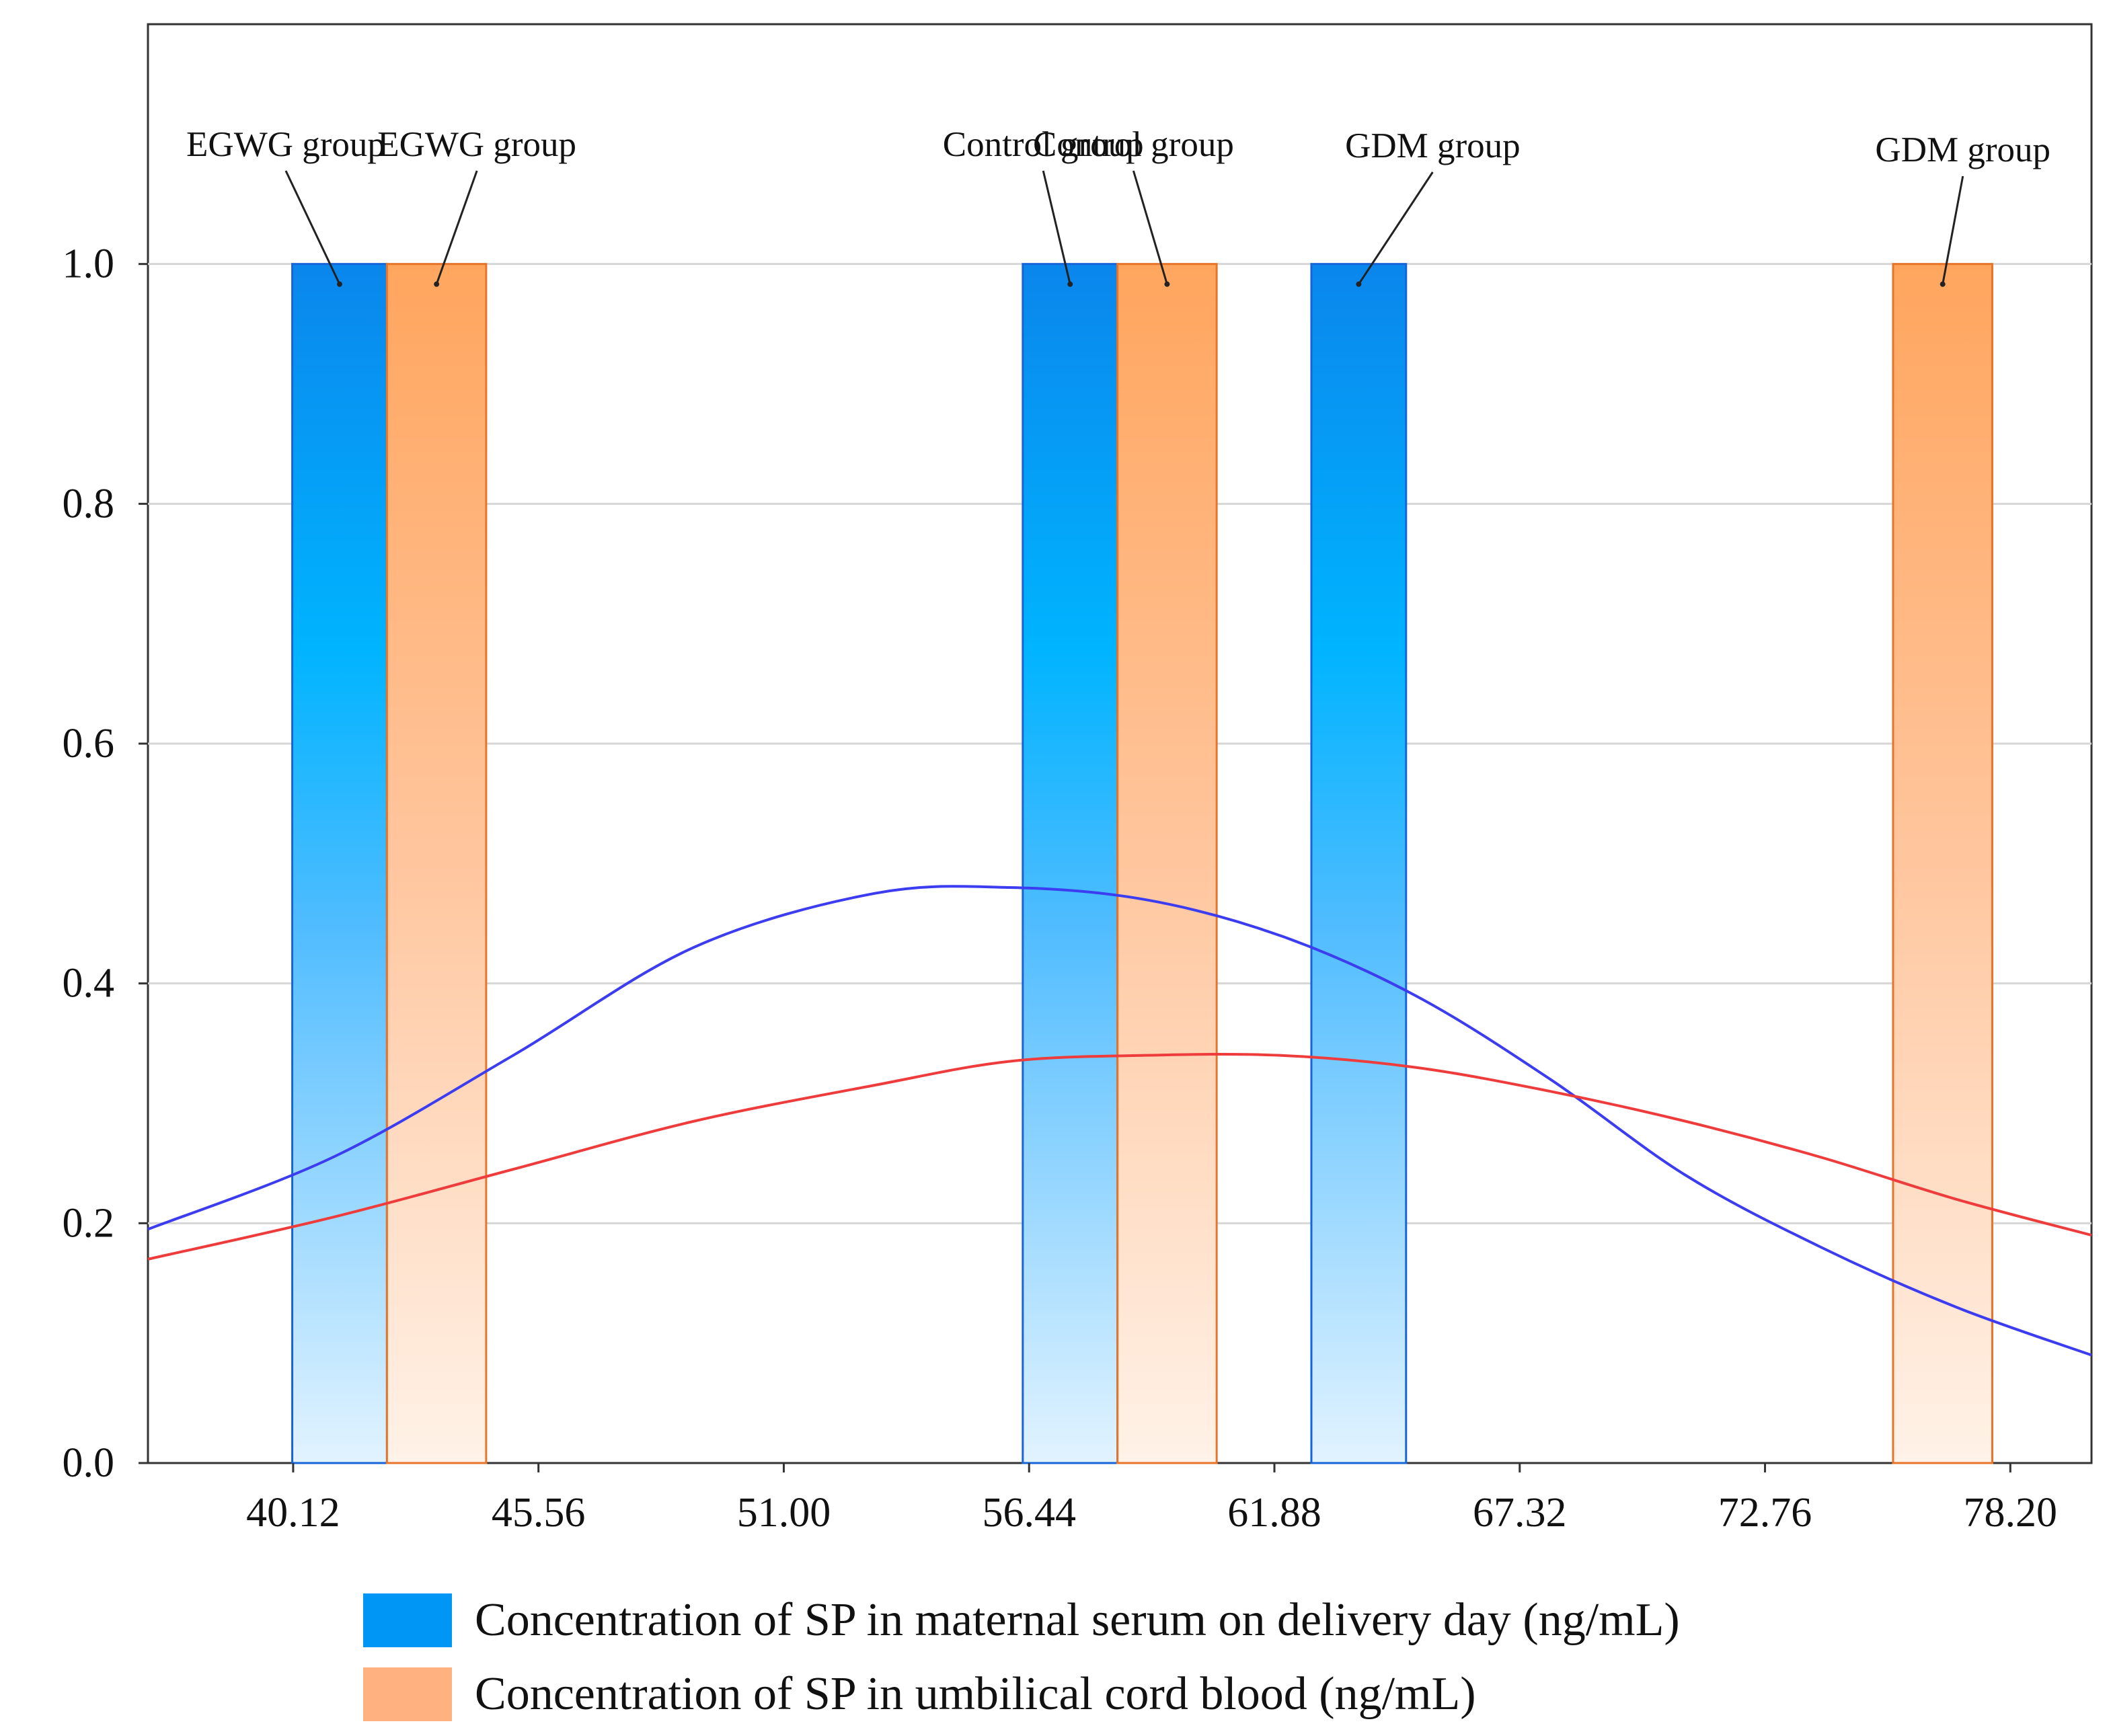 The image size is (2111, 1736). What do you see at coordinates (1520, 1513) in the screenshot?
I see `x-tick-label: 67.32` at bounding box center [1520, 1513].